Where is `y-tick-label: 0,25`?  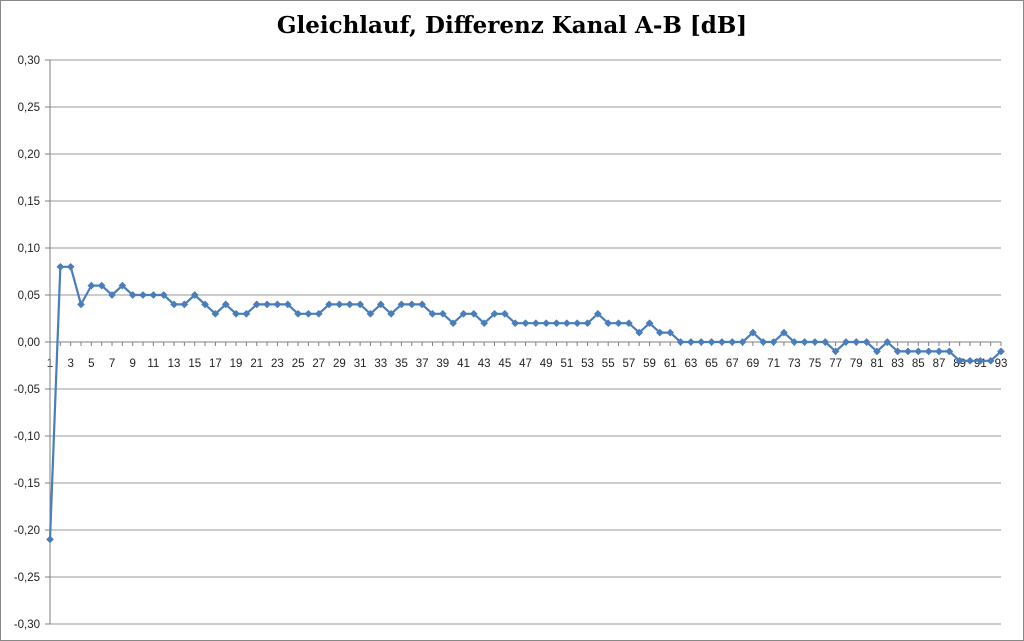
y-tick-label: 0,25 is located at coordinates (29, 108).